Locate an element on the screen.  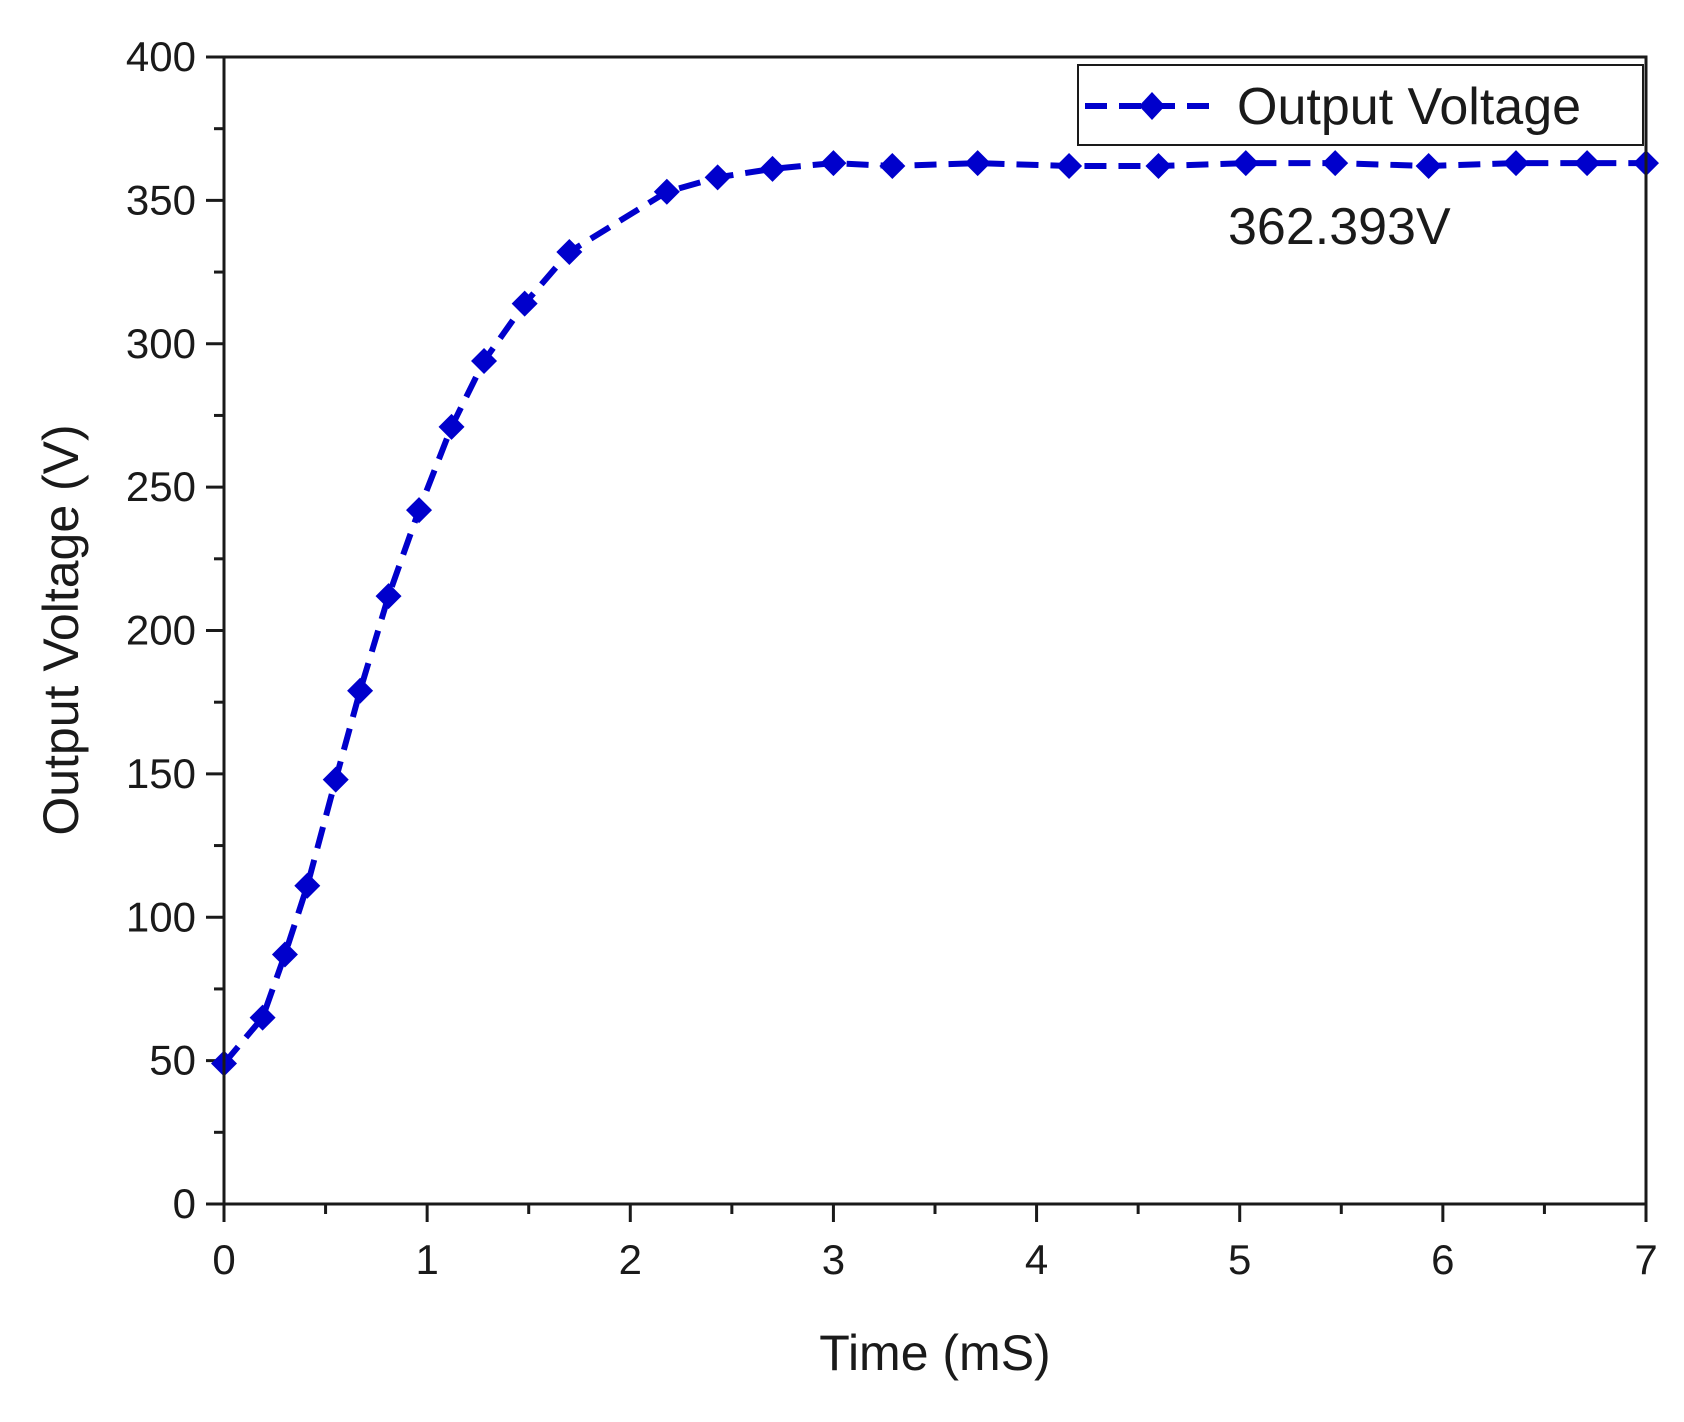
y-tick-label: 0 is located at coordinates (184, 1203).